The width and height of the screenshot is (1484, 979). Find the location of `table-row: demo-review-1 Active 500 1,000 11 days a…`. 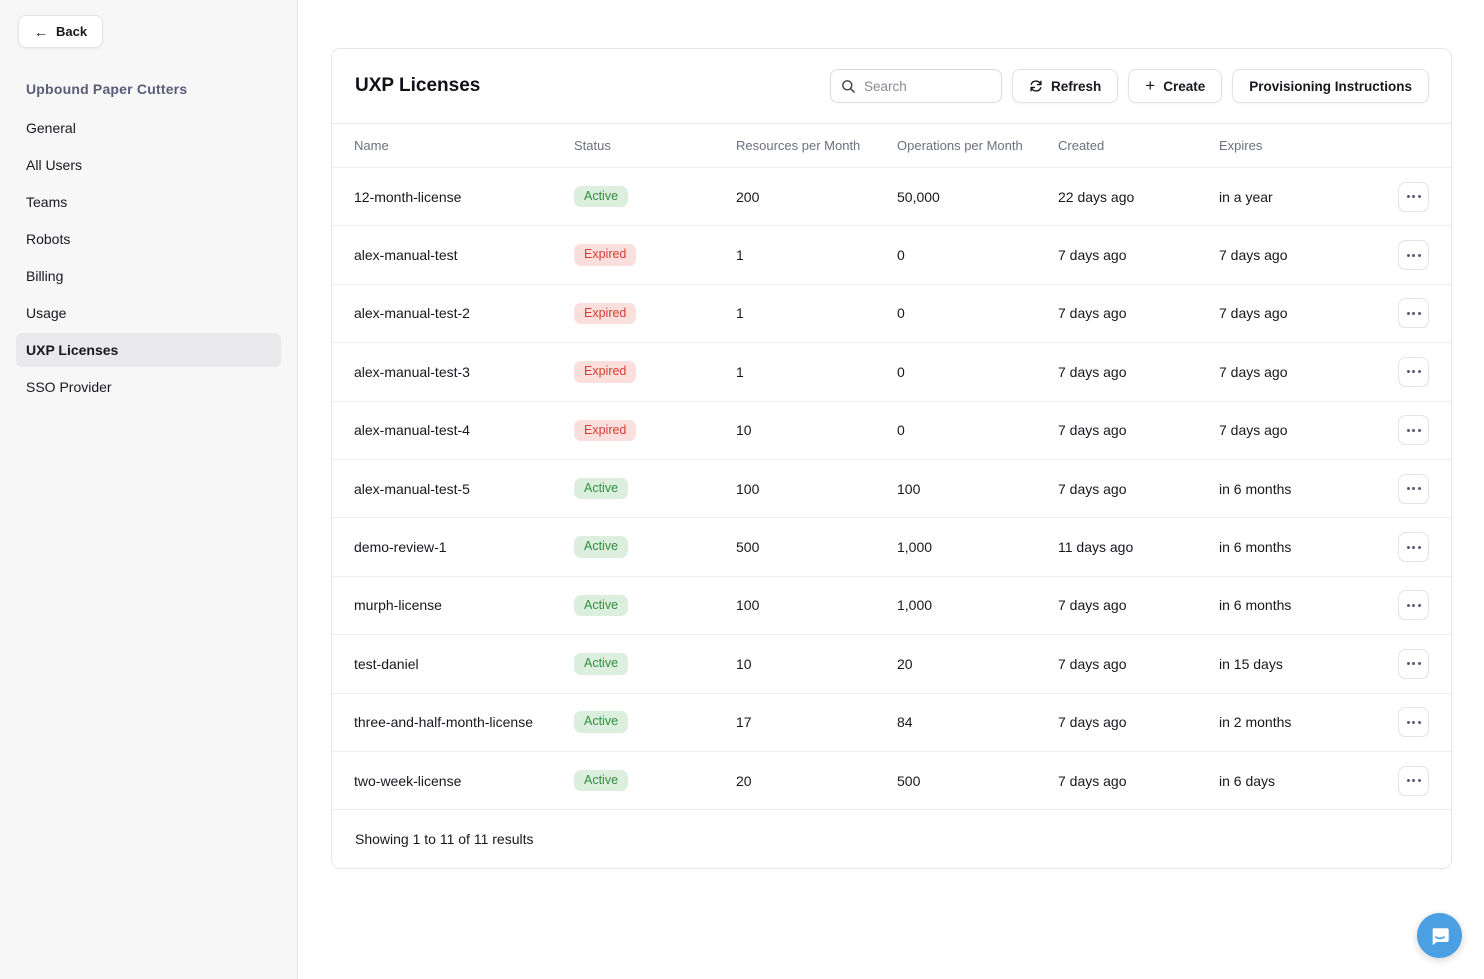

table-row: demo-review-1 Active 500 1,000 11 days a… is located at coordinates (891, 546).